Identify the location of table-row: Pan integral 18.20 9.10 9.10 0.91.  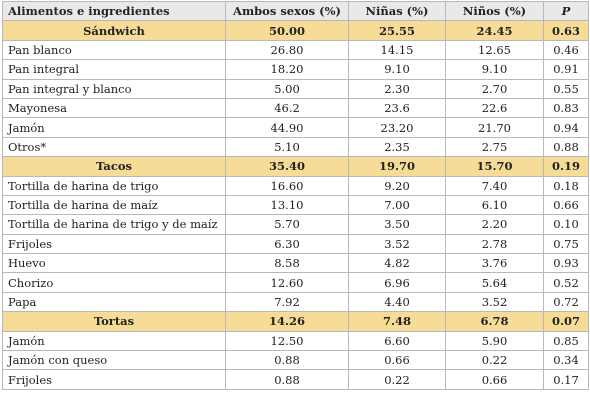
(295, 69).